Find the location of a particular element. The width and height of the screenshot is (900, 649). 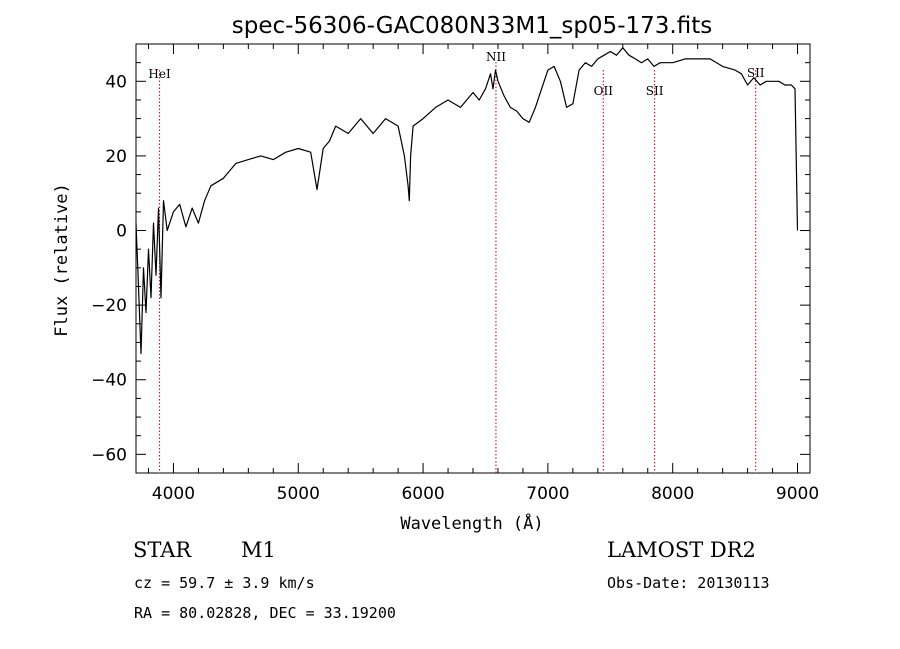

radec-text: RA = 80.02828, DEC = 33.19200 is located at coordinates (265, 613).